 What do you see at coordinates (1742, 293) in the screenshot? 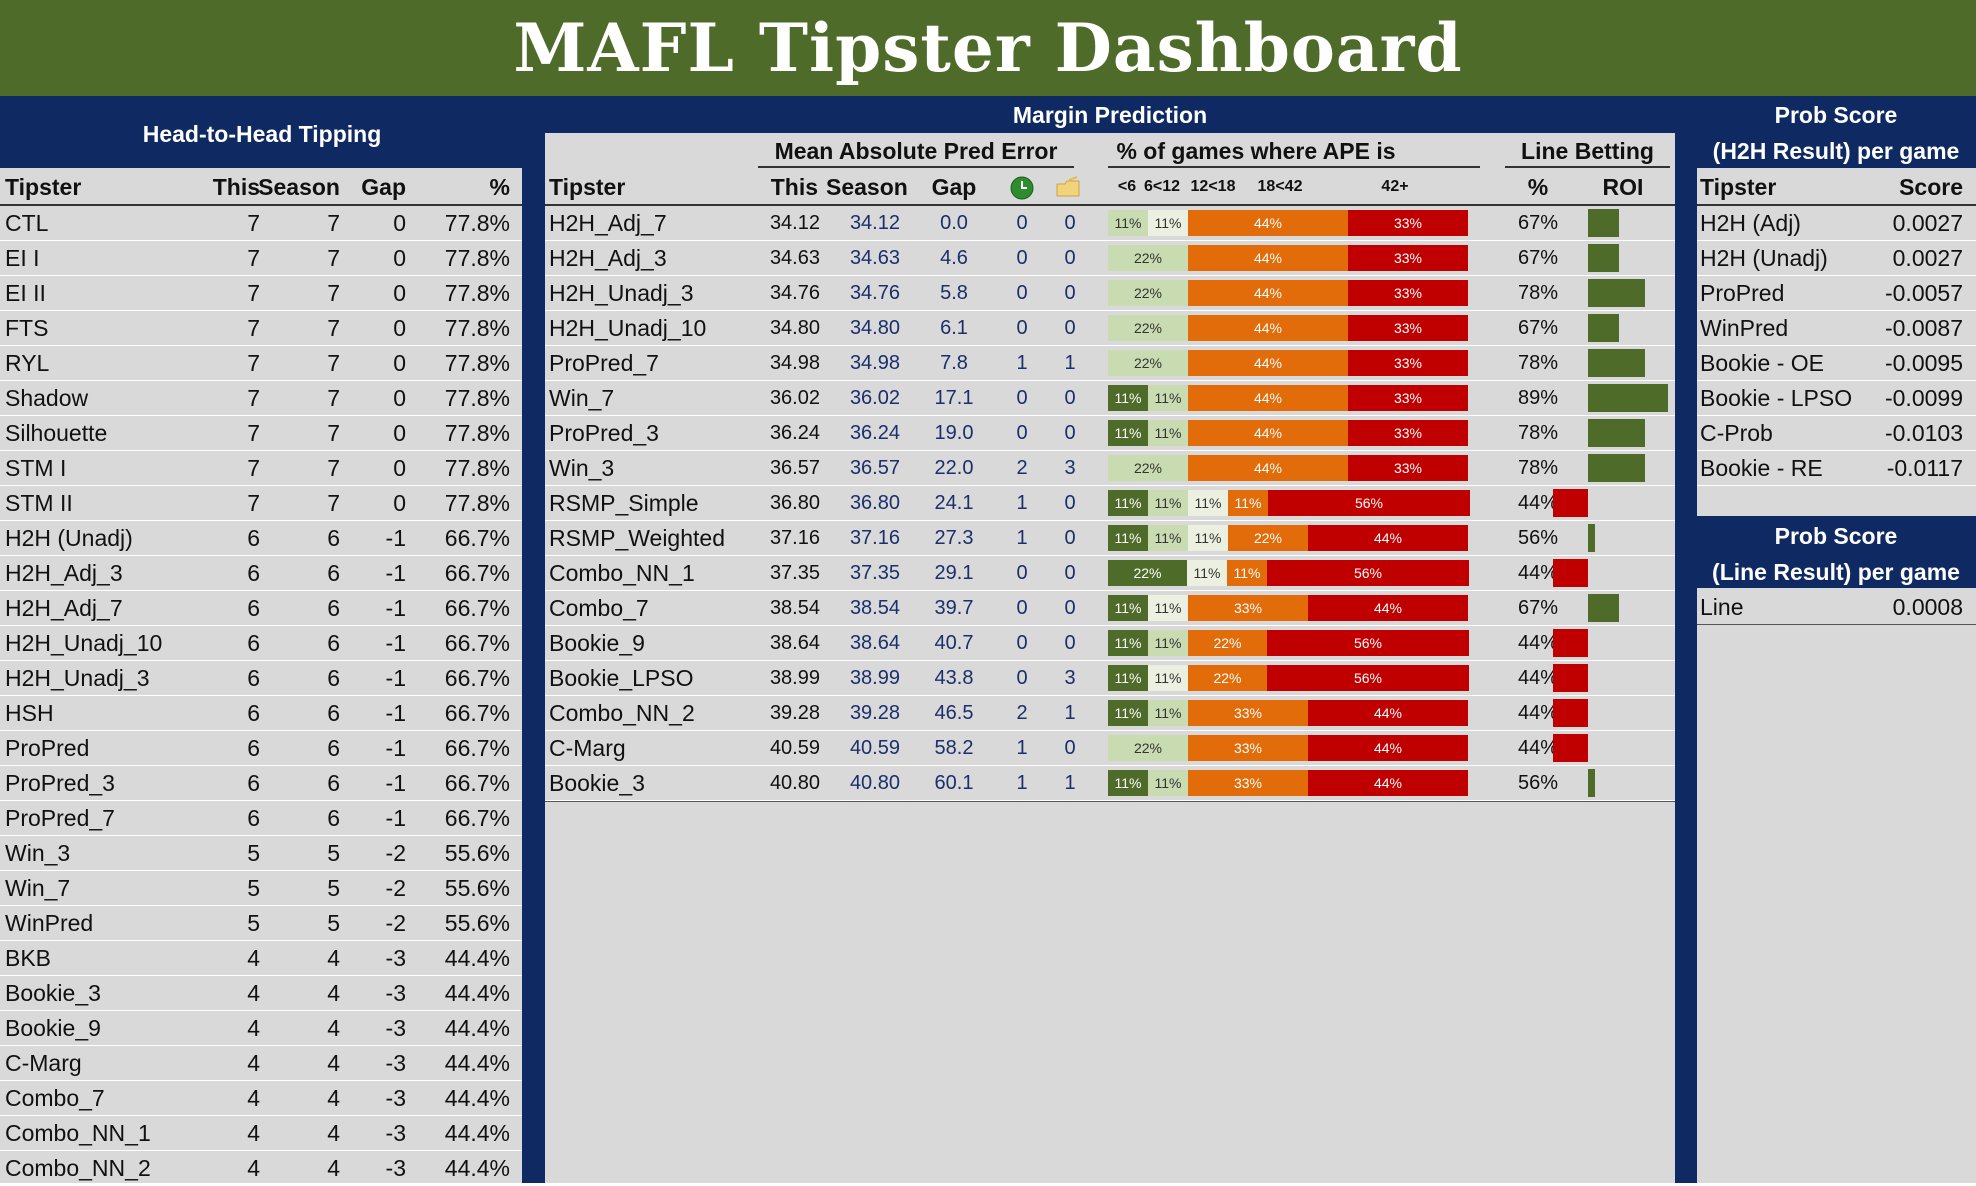
I see `prob-h2h-cell-tipster: ProPred` at bounding box center [1742, 293].